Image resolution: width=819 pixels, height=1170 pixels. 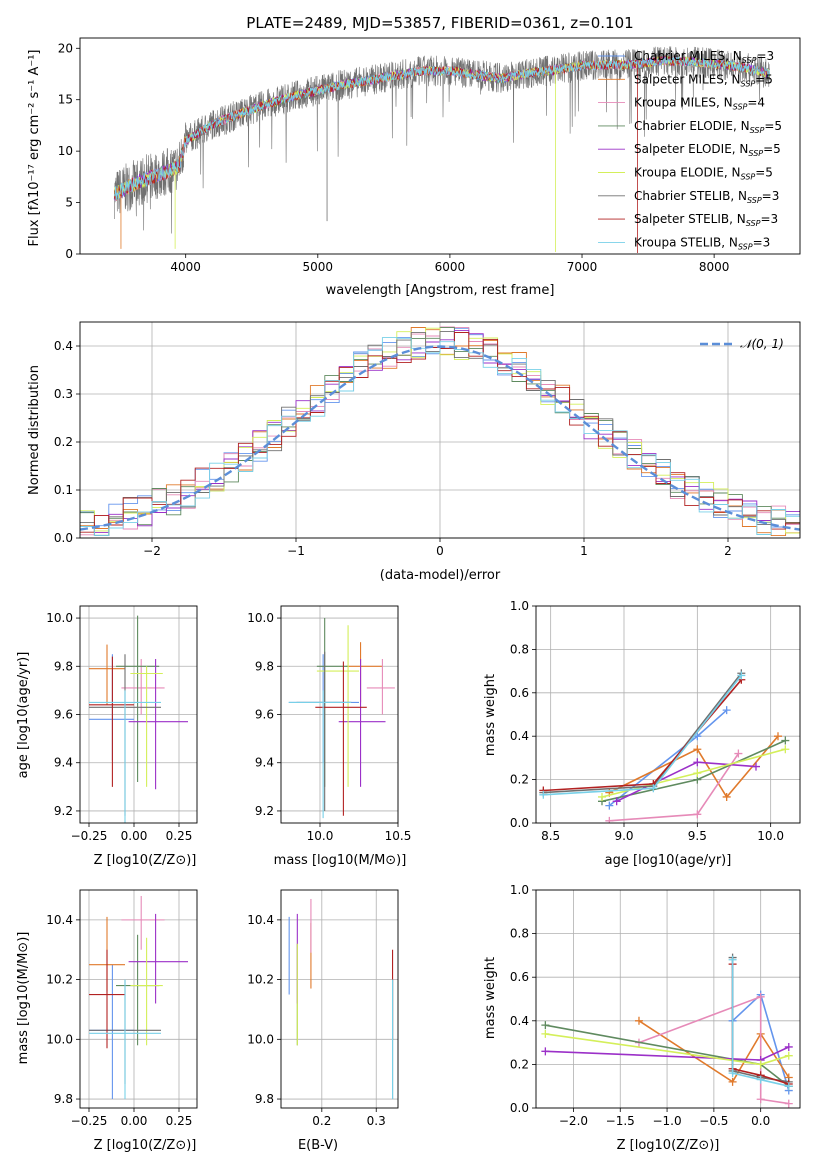 I want to click on spectrum-series-kroupa-stelib, so click(x=441, y=128).